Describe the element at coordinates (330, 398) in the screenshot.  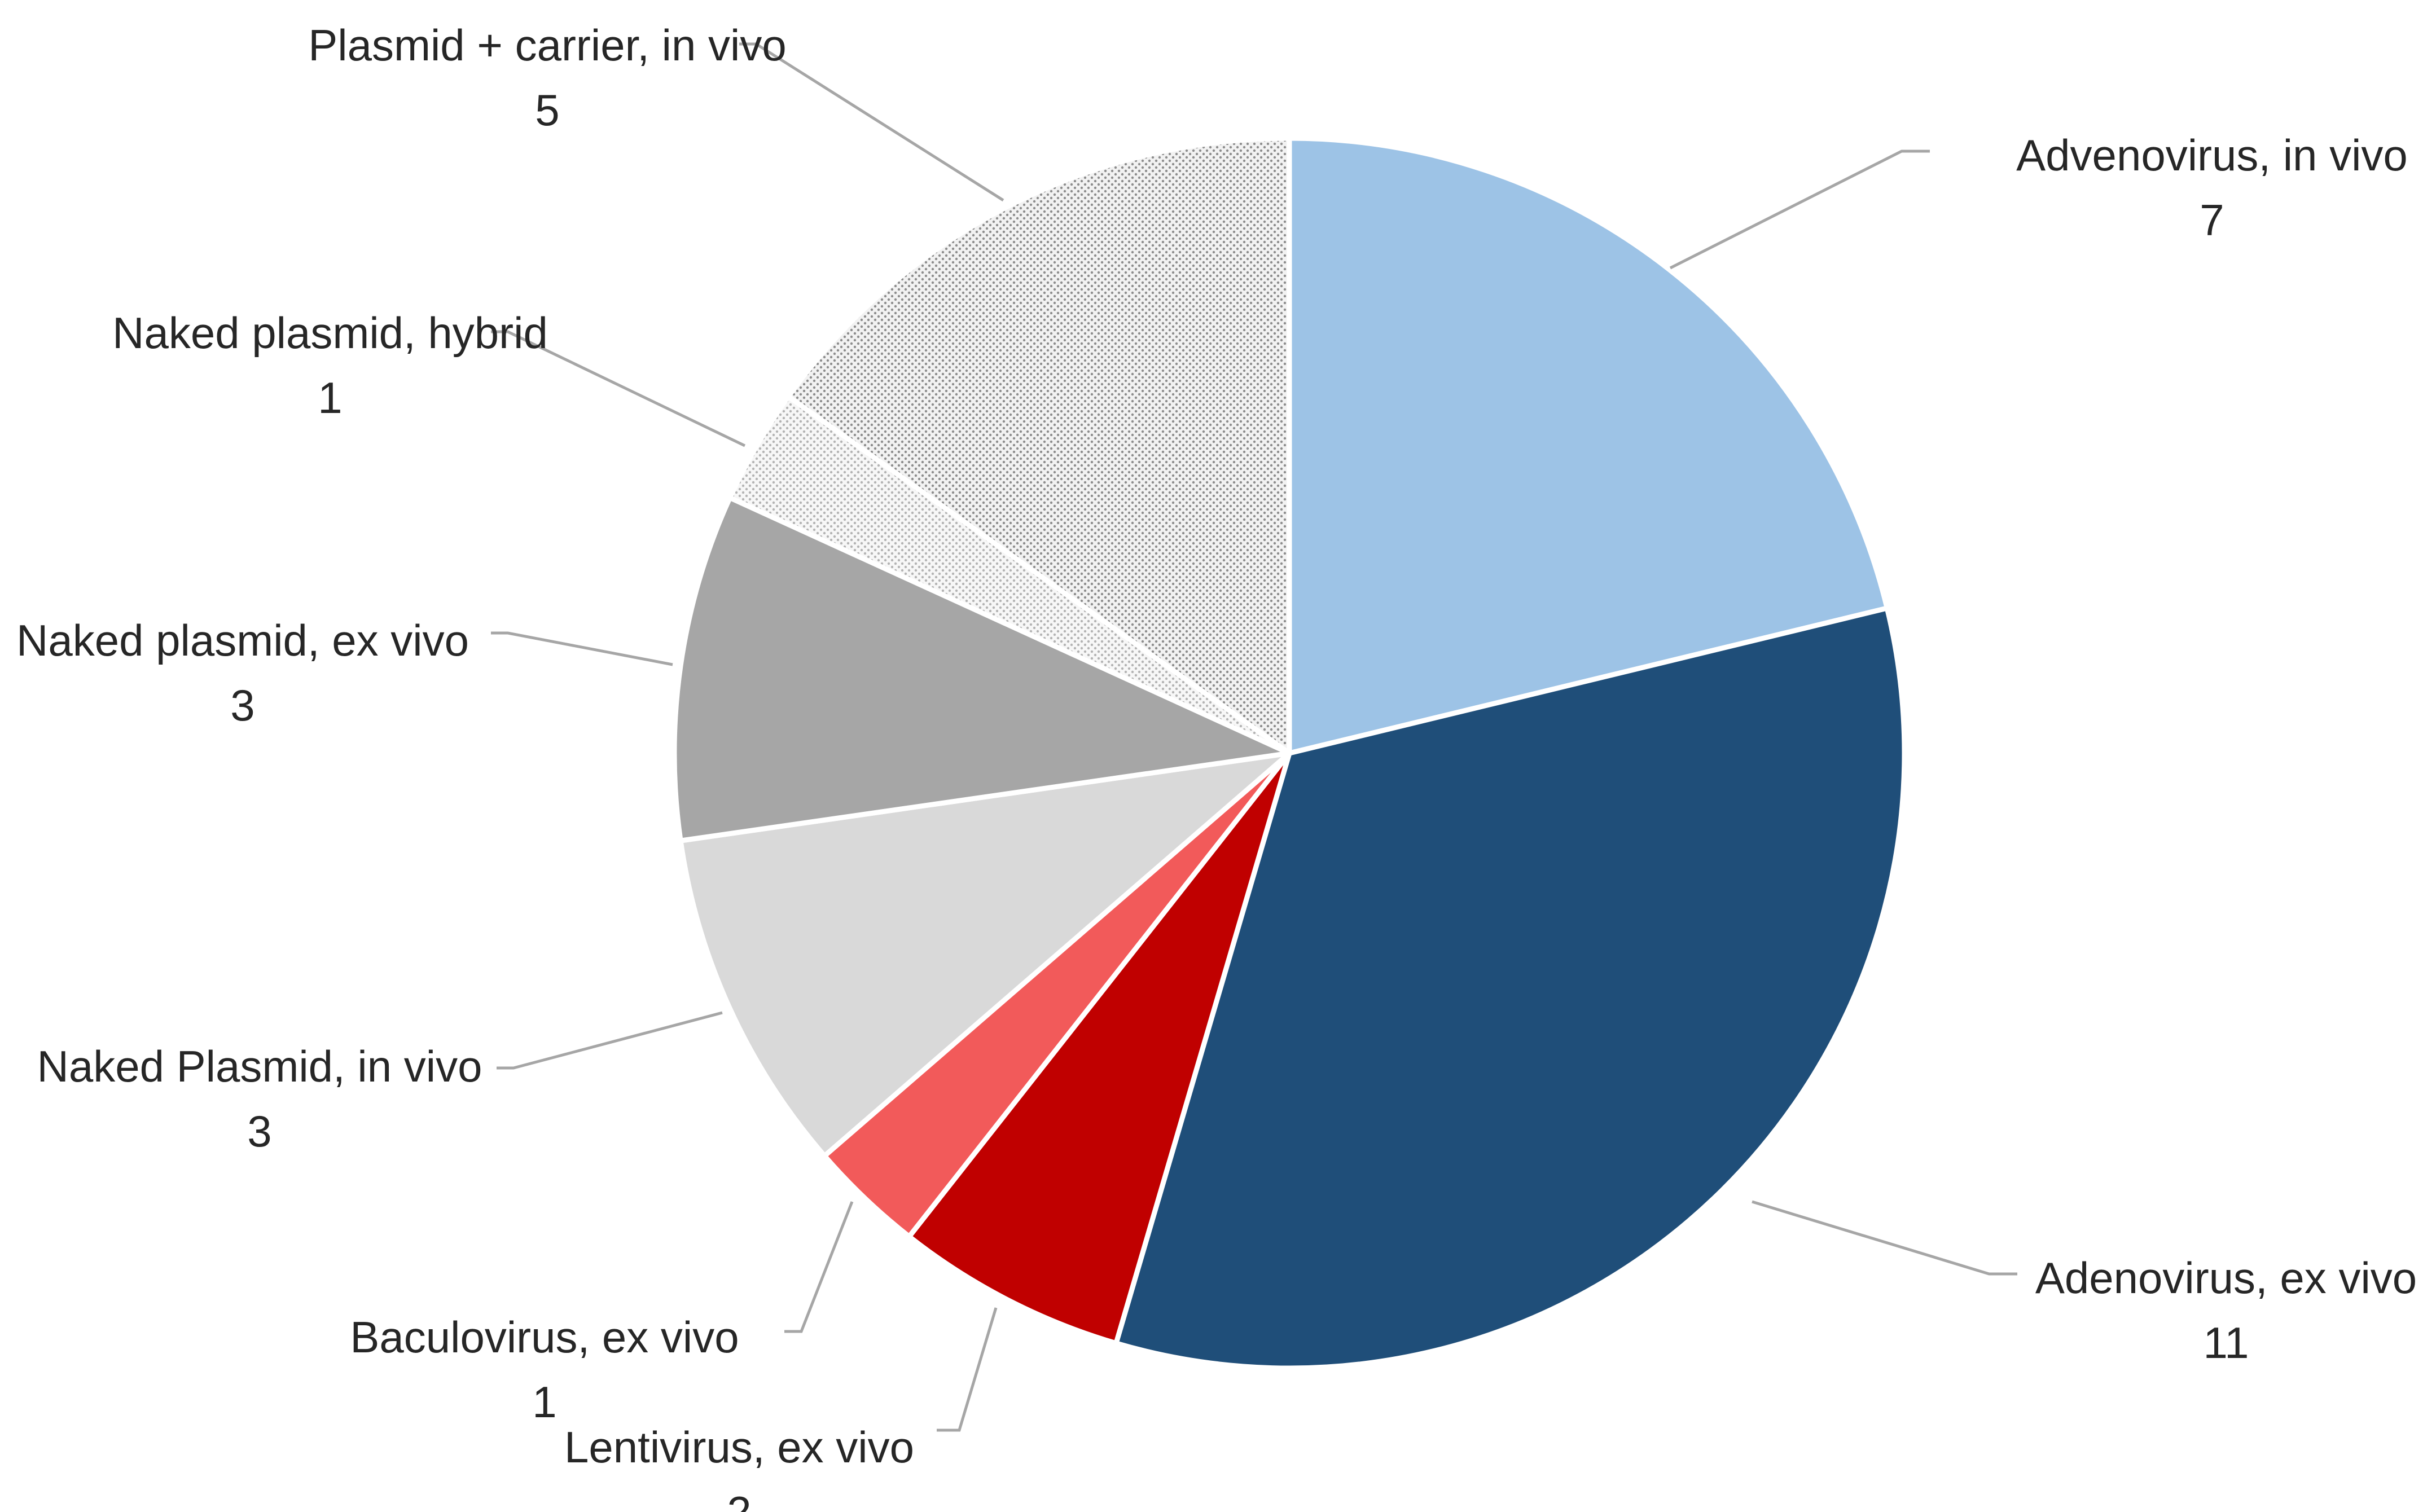
I see `slice-value-6: 1` at that location.